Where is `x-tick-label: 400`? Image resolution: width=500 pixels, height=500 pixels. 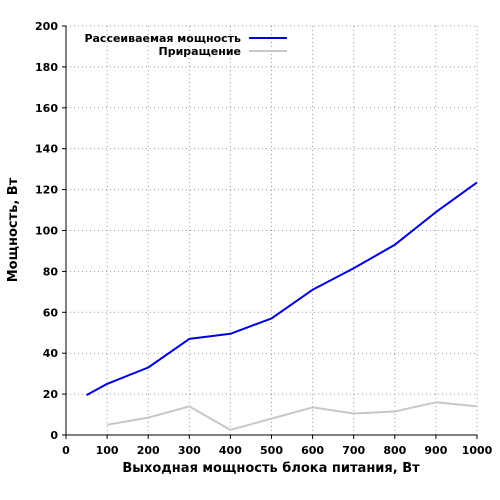
x-tick-label: 400 is located at coordinates (230, 450).